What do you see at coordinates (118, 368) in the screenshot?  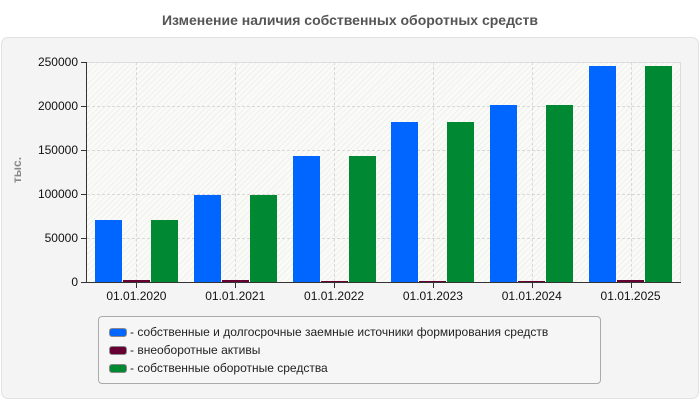 I see `legend-swatch-green` at bounding box center [118, 368].